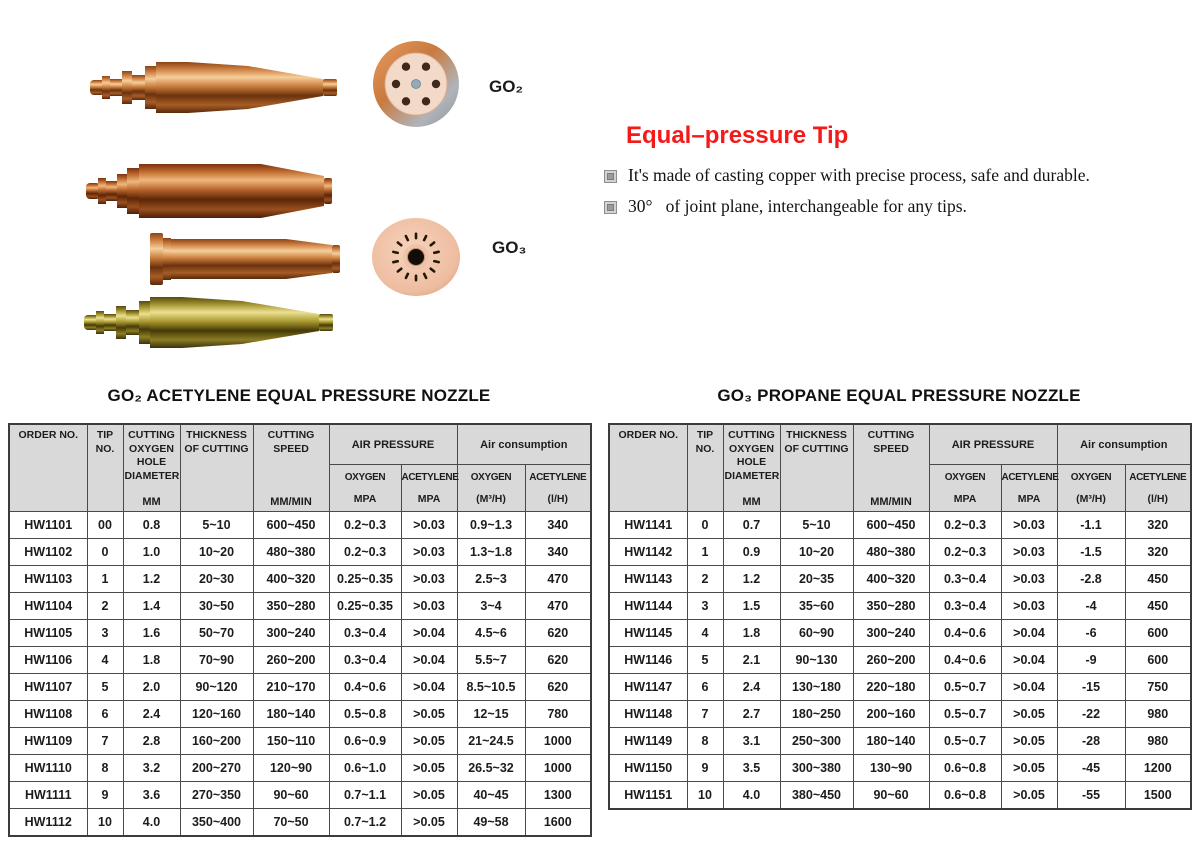 Image resolution: width=1200 pixels, height=846 pixels. Describe the element at coordinates (291, 687) in the screenshot. I see `table-cell: 210~170` at that location.